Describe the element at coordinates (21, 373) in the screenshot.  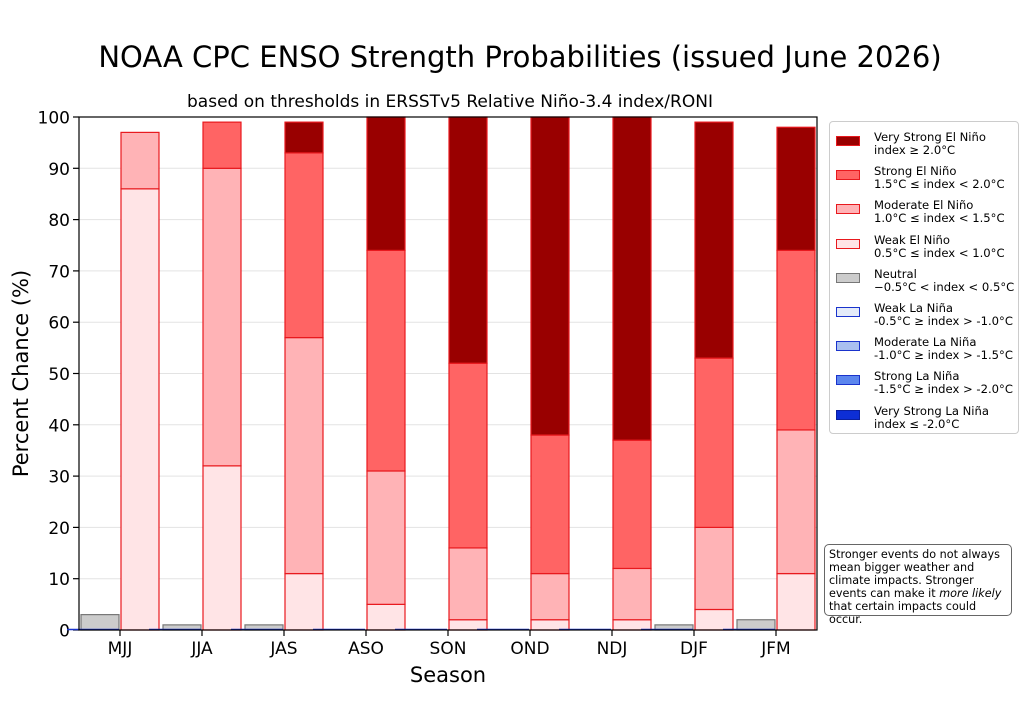
I see `y-axis-label: Percent Chance (%)` at that location.